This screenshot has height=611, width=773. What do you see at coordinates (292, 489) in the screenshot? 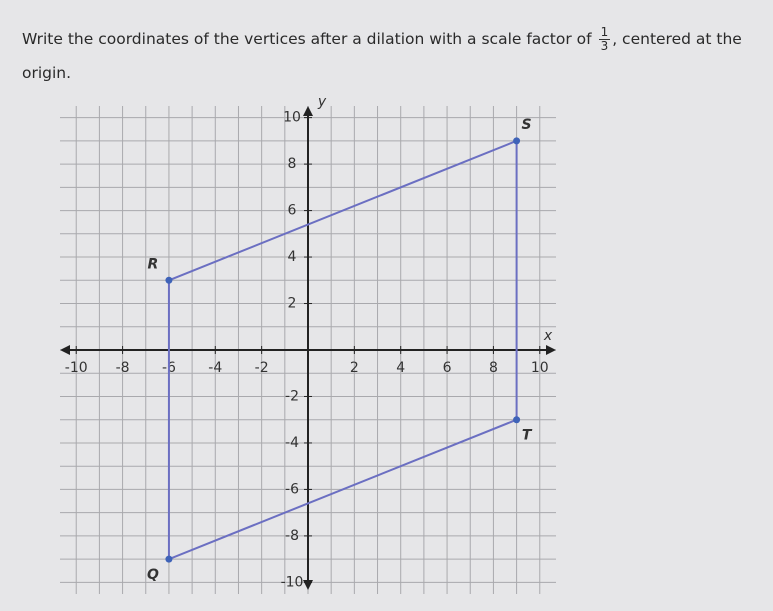
I see `y-tick-label: -6` at bounding box center [292, 489].